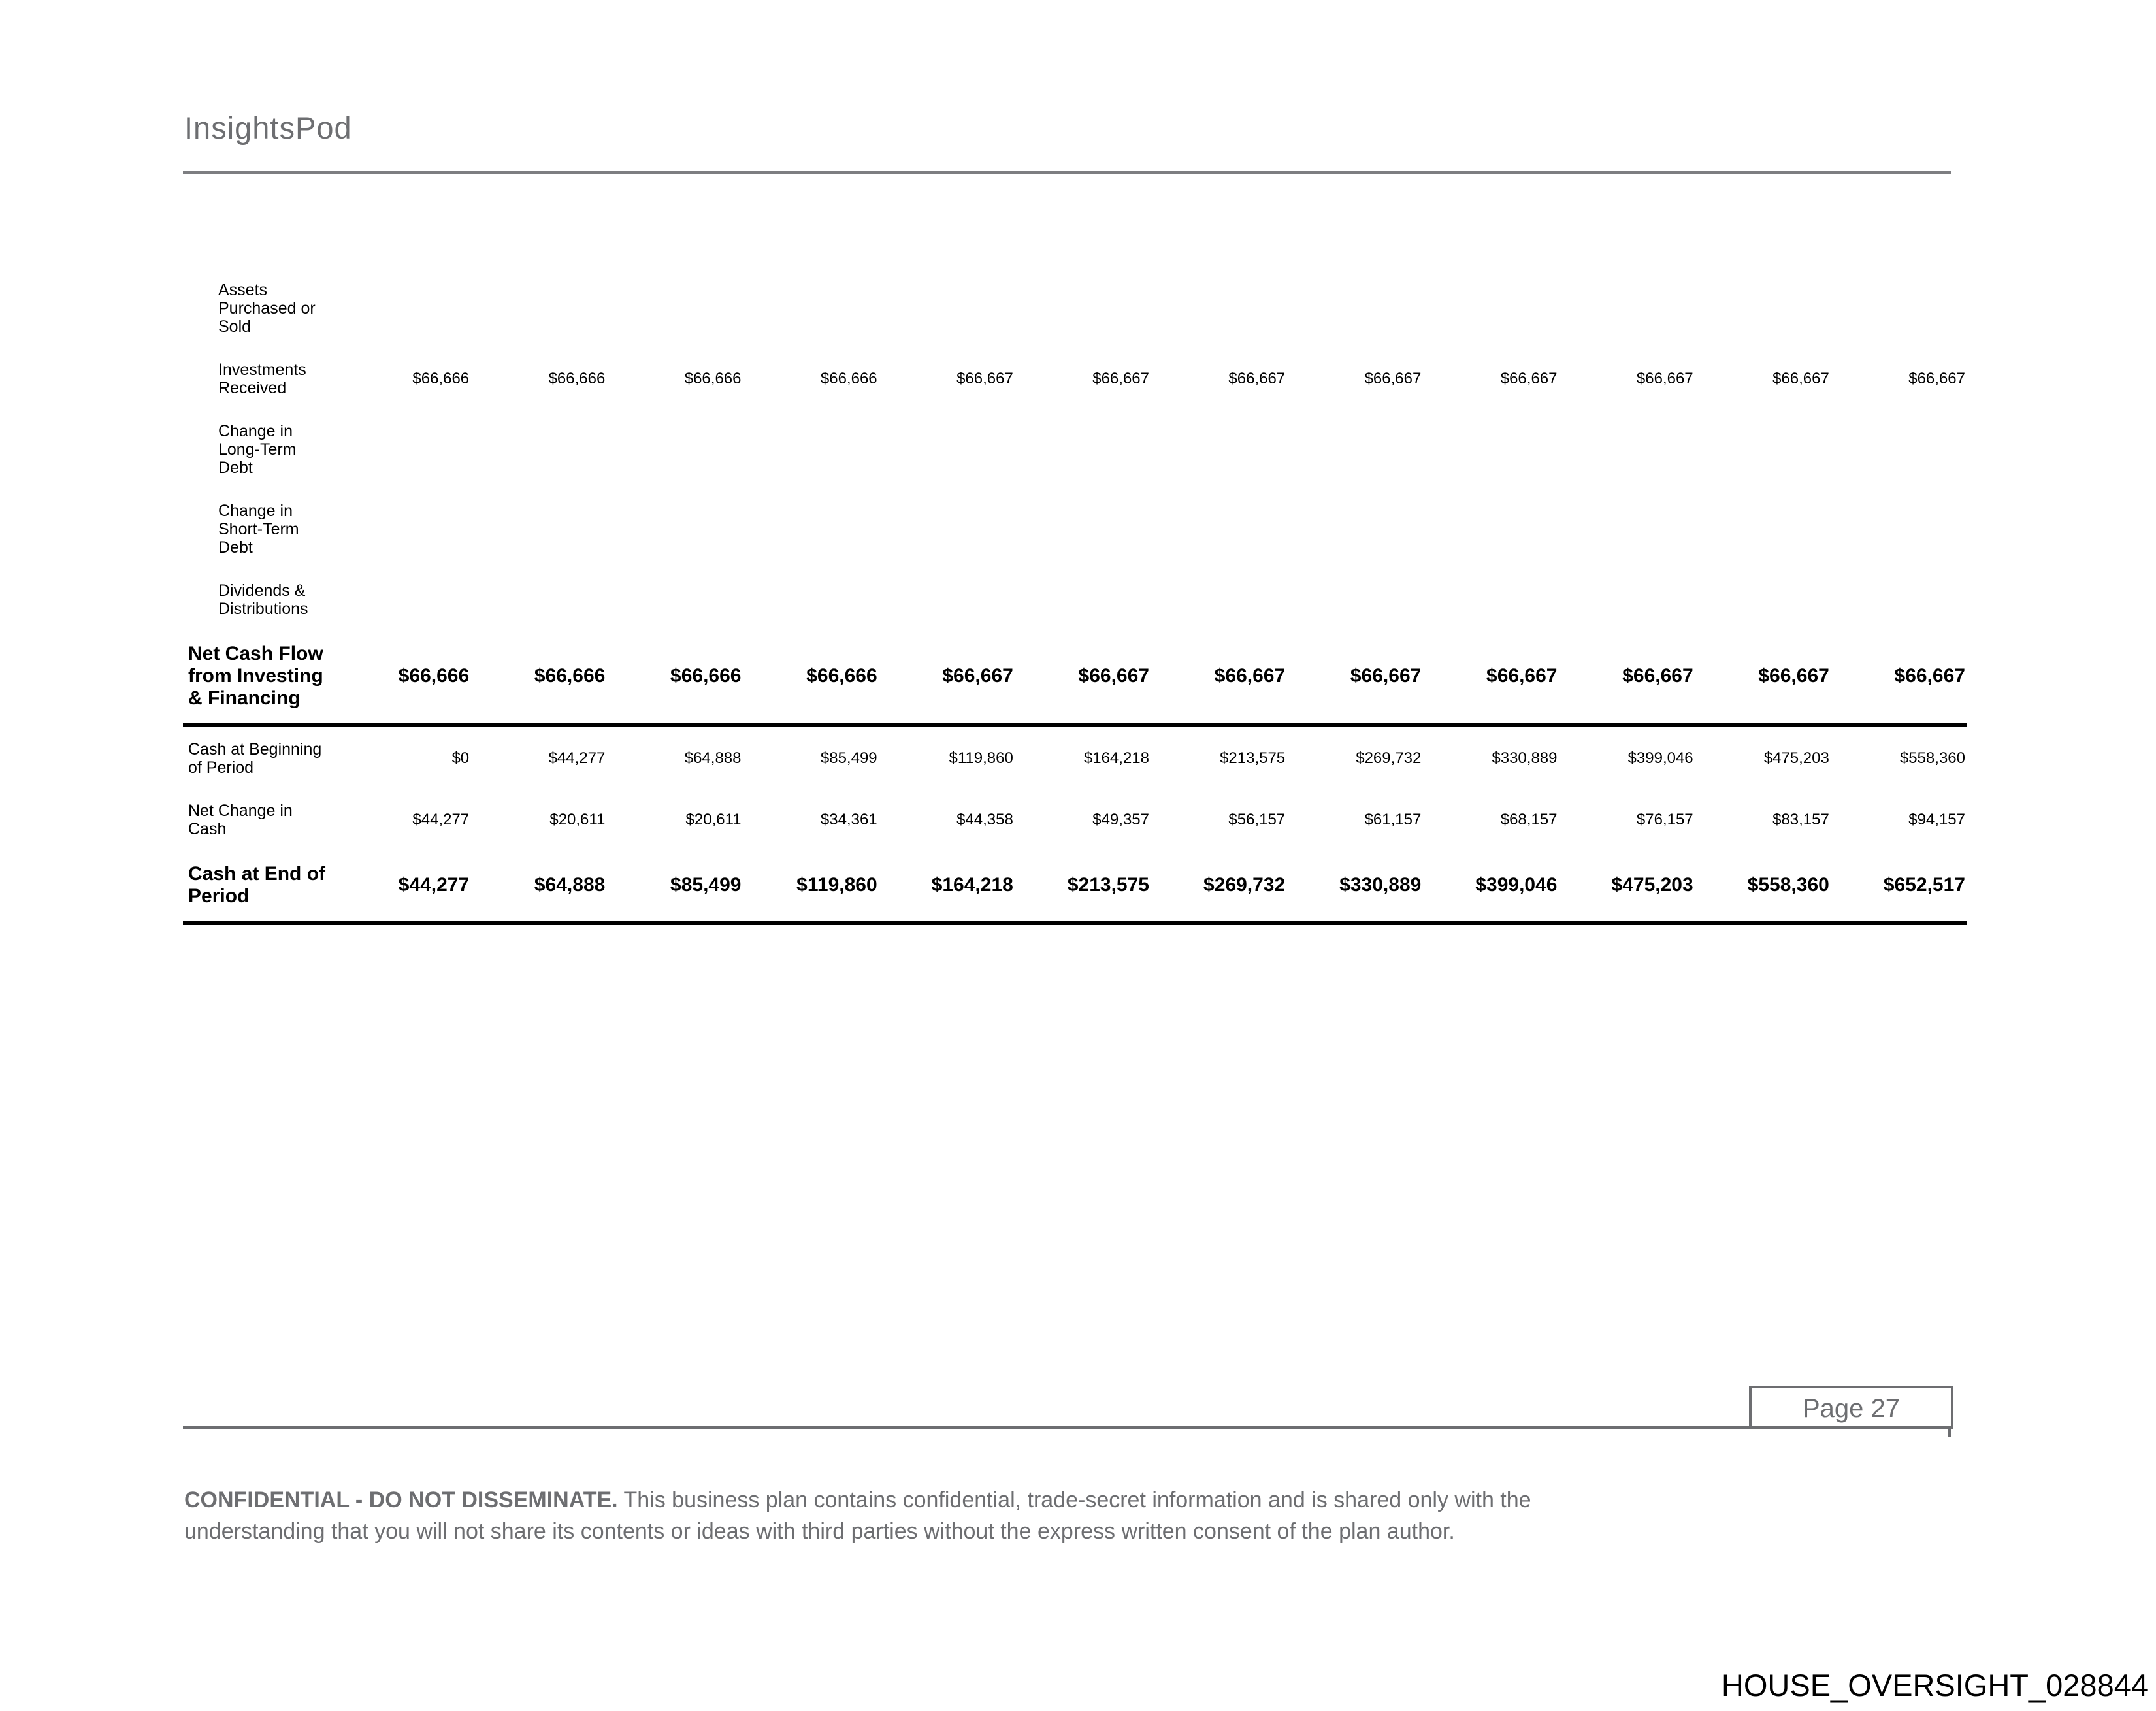 This screenshot has width=2156, height=1711. What do you see at coordinates (1934, 1685) in the screenshot?
I see `bates-number: HOUSE_OVERSIGHT_028844` at bounding box center [1934, 1685].